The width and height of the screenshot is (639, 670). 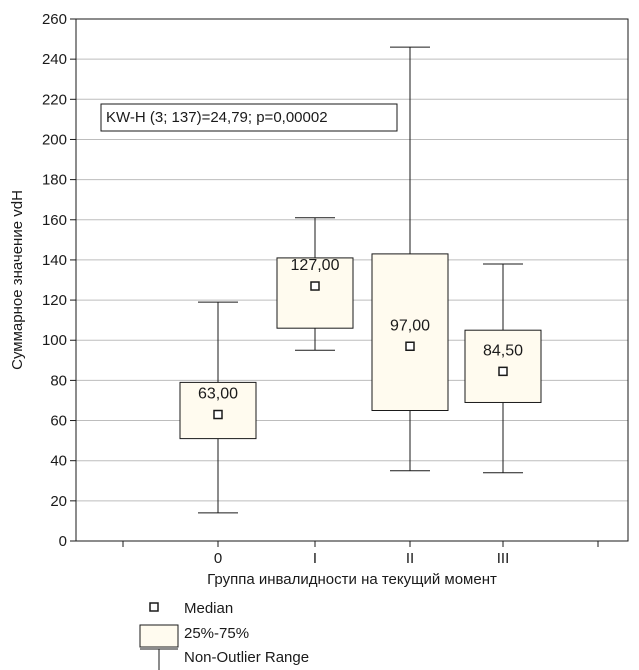 What do you see at coordinates (63, 541) in the screenshot?
I see `y-tick-label: 0` at bounding box center [63, 541].